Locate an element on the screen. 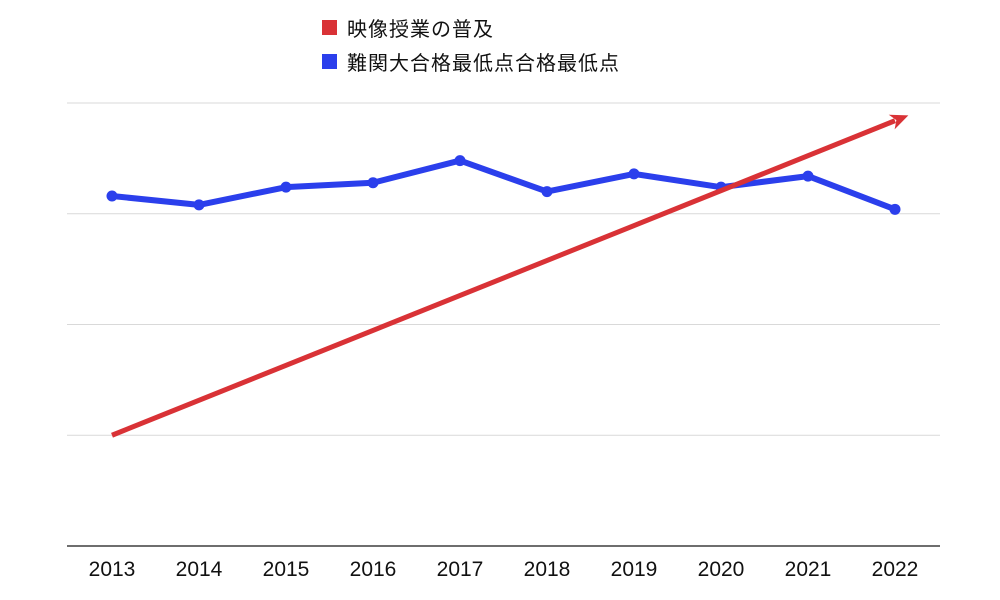 The image size is (1000, 600). x-axis-label-2020: 2020 is located at coordinates (721, 569).